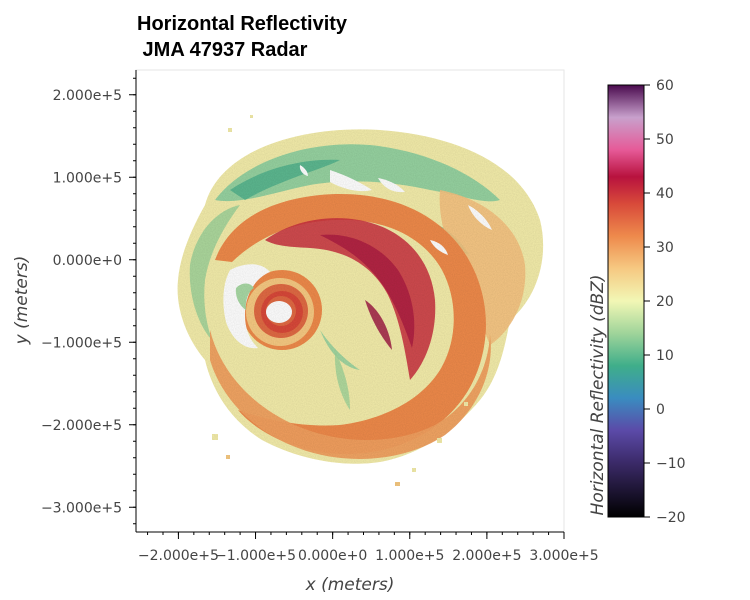  Describe the element at coordinates (665, 194) in the screenshot. I see `colorbar-tick-label: 40` at that location.